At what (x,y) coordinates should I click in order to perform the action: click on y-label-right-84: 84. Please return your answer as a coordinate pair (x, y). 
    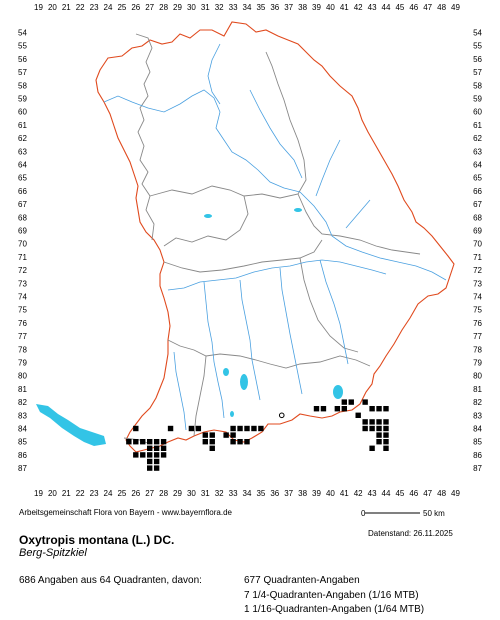
    Looking at the image, I should click on (477, 429).